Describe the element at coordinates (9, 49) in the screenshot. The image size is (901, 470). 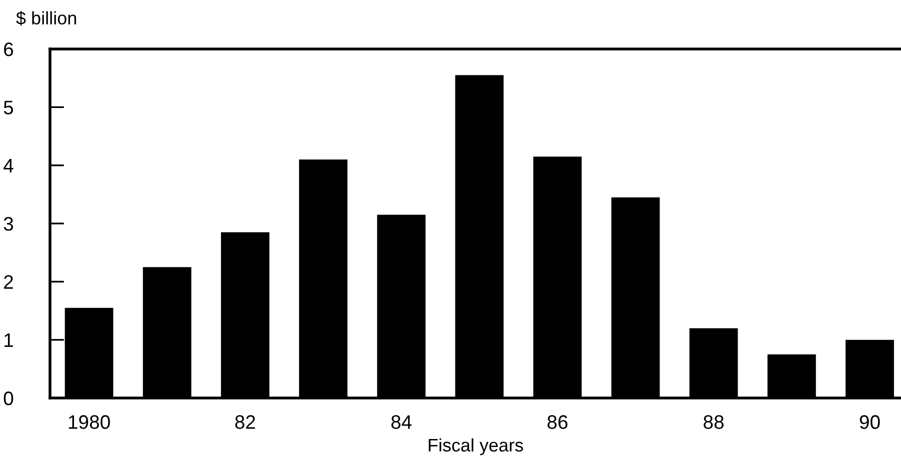
I see `y-tick-label: 6` at that location.